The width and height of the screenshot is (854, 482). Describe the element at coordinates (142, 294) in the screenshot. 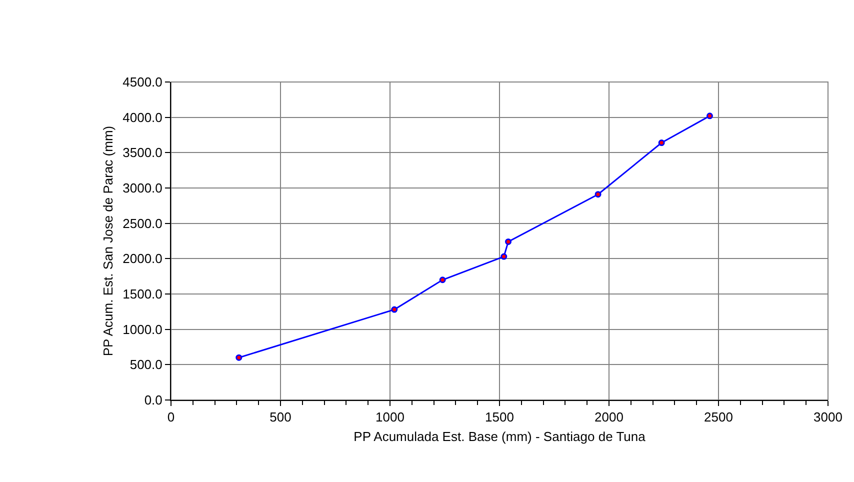

I see `y-tick-label: 1500.0` at that location.